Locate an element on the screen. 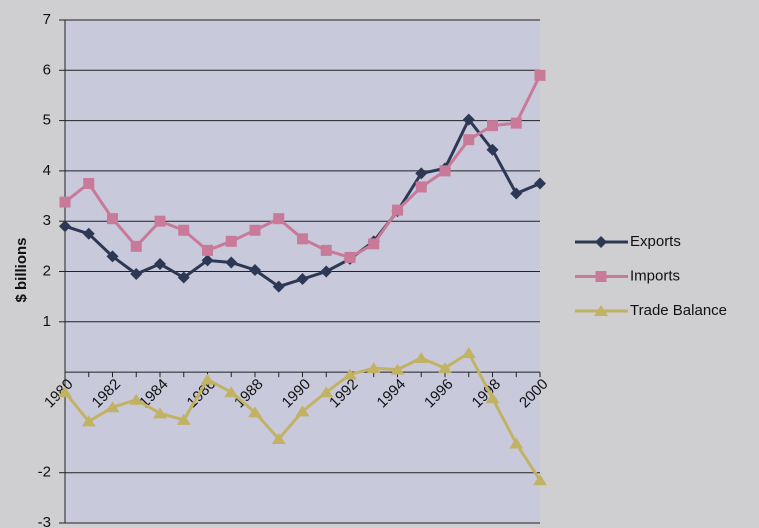  y-tick-label: -3 is located at coordinates (44, 521).